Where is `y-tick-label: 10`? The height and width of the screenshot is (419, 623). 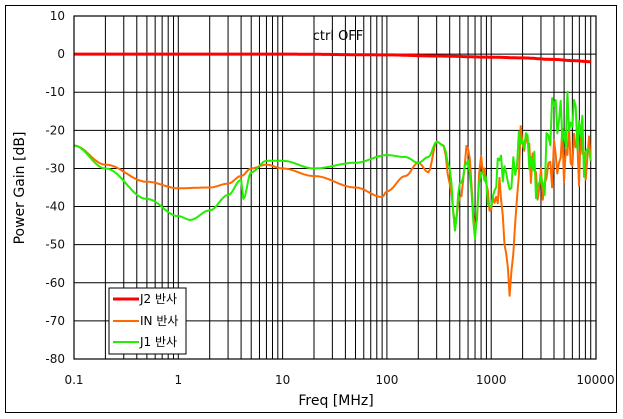 y-tick-label: 10 is located at coordinates (57, 16).